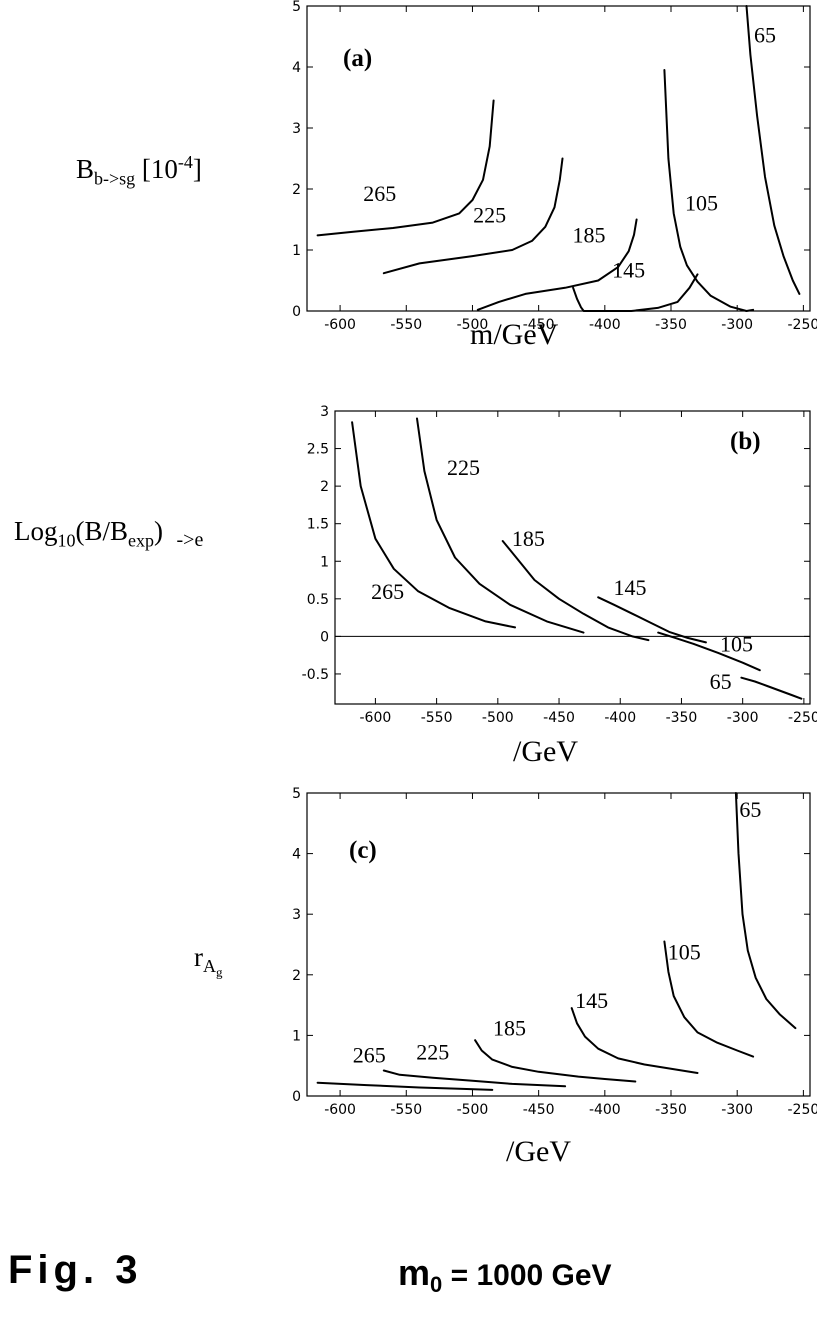 This screenshot has height=1317, width=817. I want to click on y-tick-label-b: 0, so click(324, 637).